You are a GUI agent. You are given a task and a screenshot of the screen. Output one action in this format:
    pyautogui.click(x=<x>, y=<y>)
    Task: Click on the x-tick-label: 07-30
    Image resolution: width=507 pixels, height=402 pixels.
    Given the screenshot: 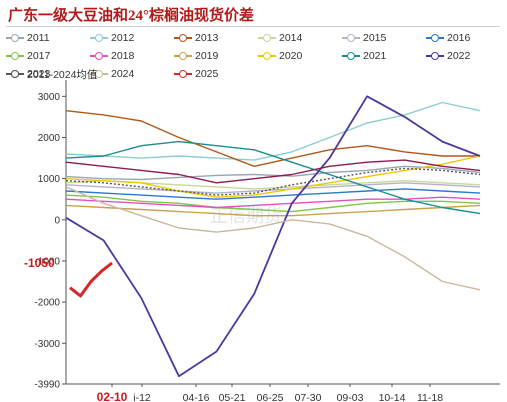 What is the action you would take?
    pyautogui.click(x=308, y=397)
    